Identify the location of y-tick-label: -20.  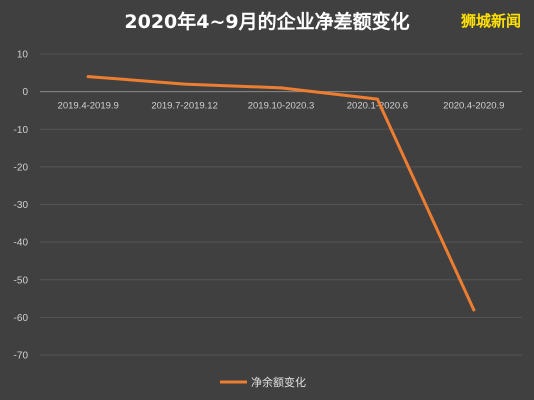
(21, 167).